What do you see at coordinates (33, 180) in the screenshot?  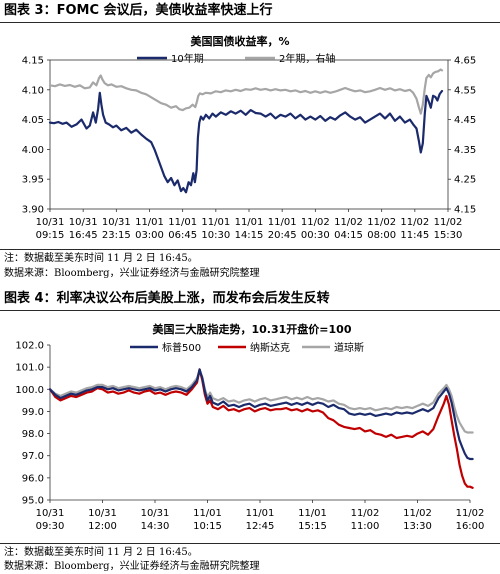 I see `y-left-tick-label: 3.95` at bounding box center [33, 180].